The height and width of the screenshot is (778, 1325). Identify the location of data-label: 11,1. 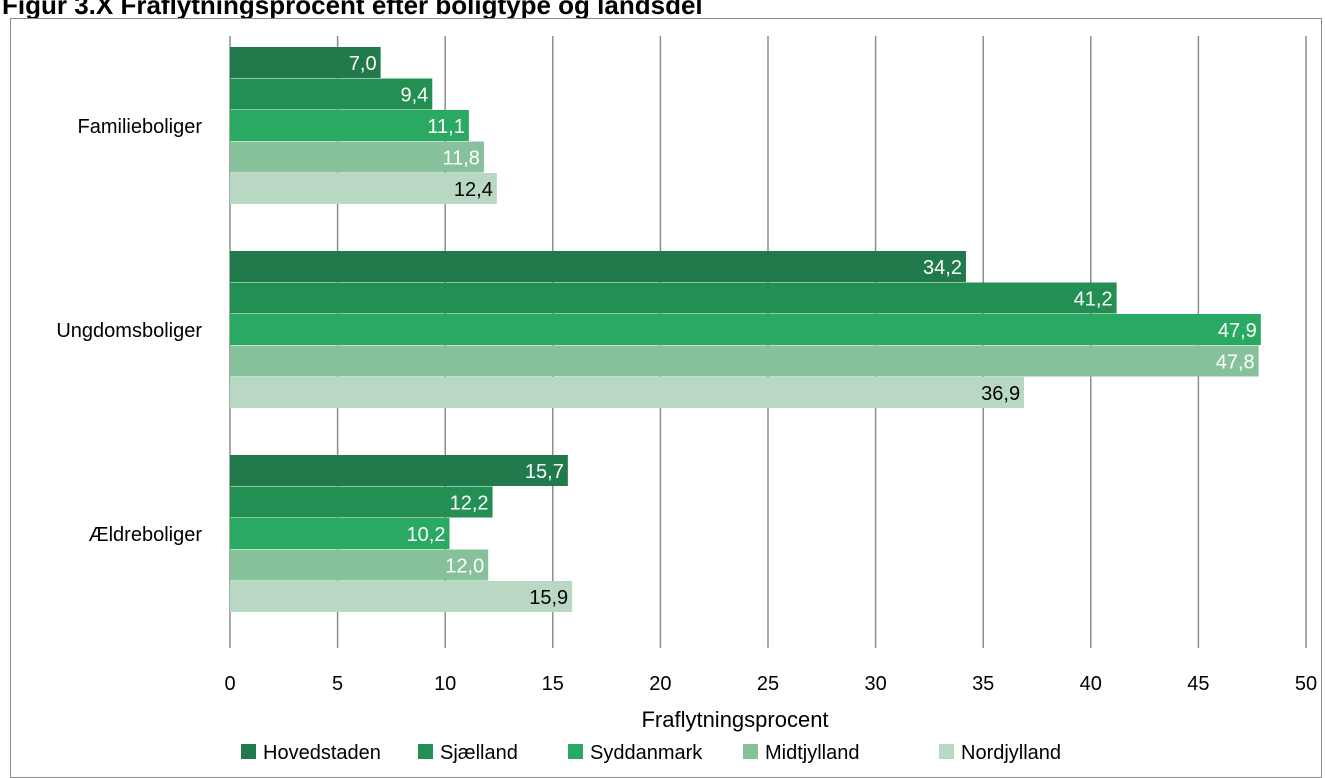
(445, 127).